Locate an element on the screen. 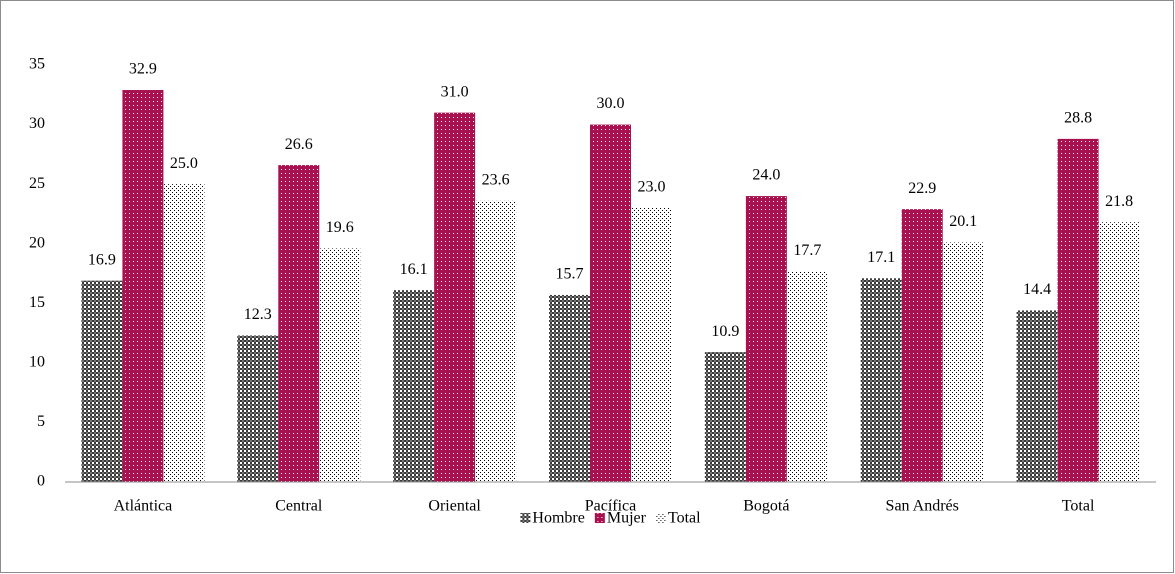 The width and height of the screenshot is (1175, 574). value-label: 28.8 is located at coordinates (1078, 118).